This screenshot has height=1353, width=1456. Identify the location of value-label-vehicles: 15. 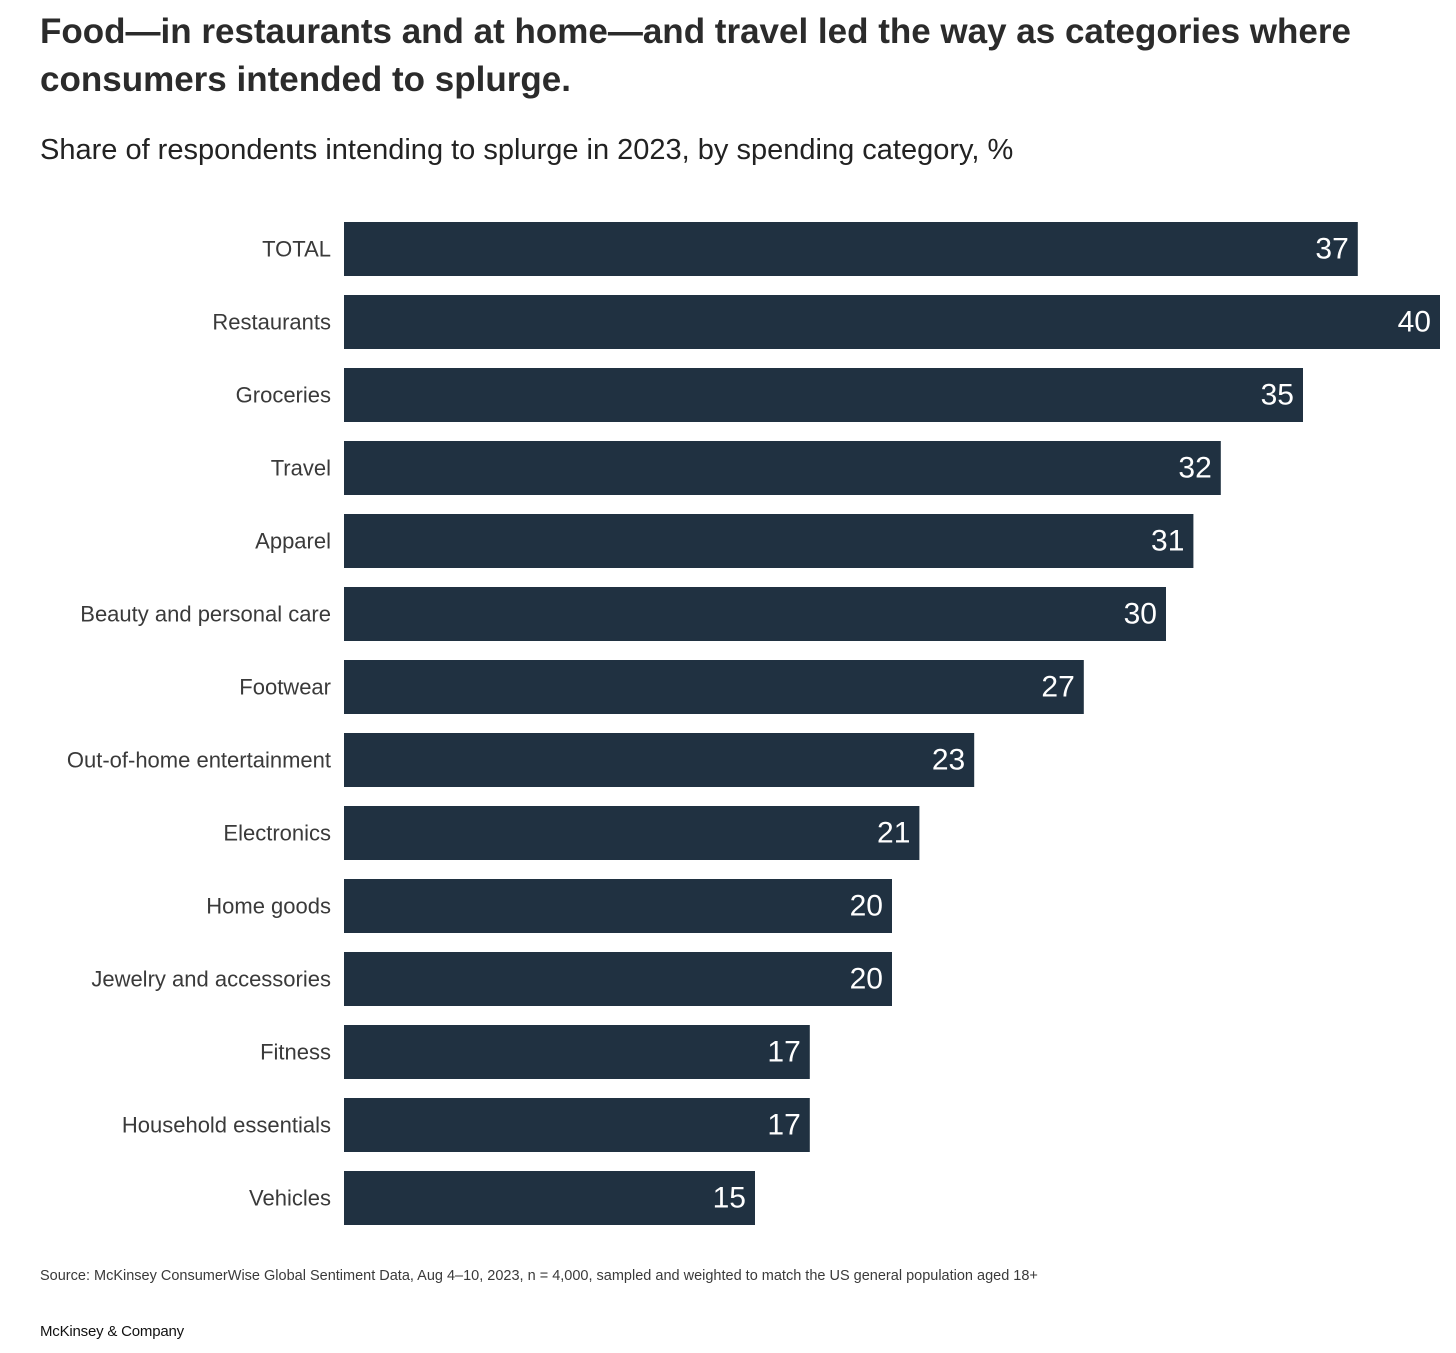
(729, 1198).